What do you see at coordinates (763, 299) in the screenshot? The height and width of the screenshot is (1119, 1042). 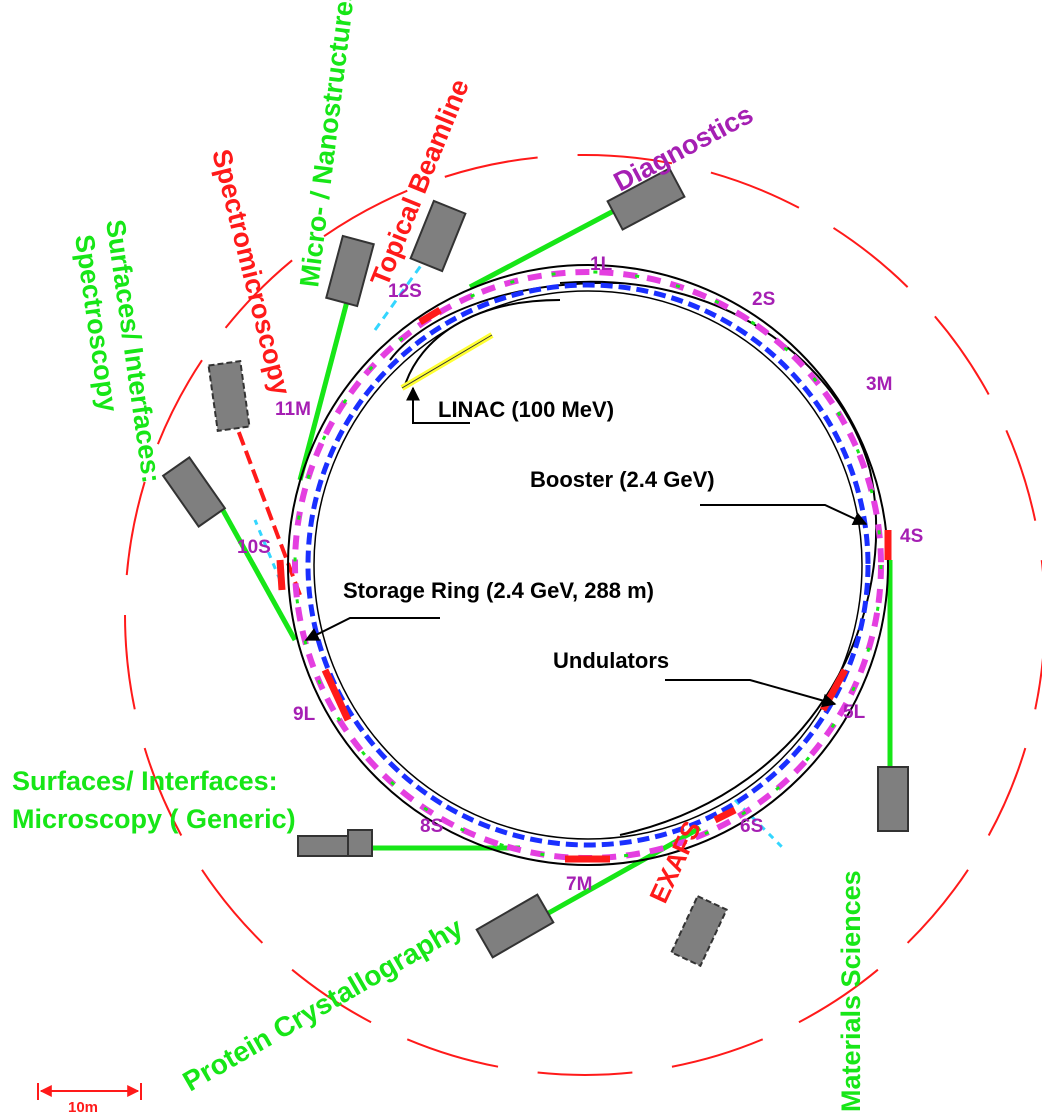 I see `section-2s: 2S` at bounding box center [763, 299].